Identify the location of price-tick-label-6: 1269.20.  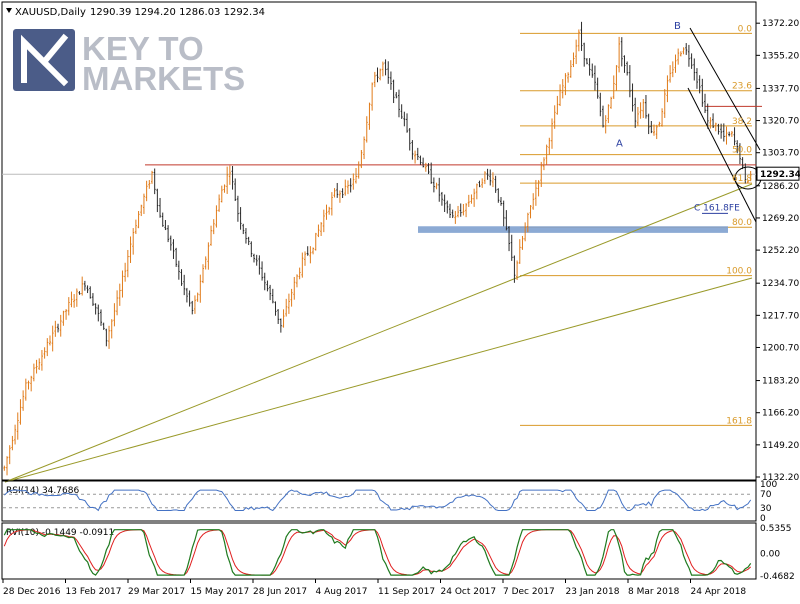
(780, 219).